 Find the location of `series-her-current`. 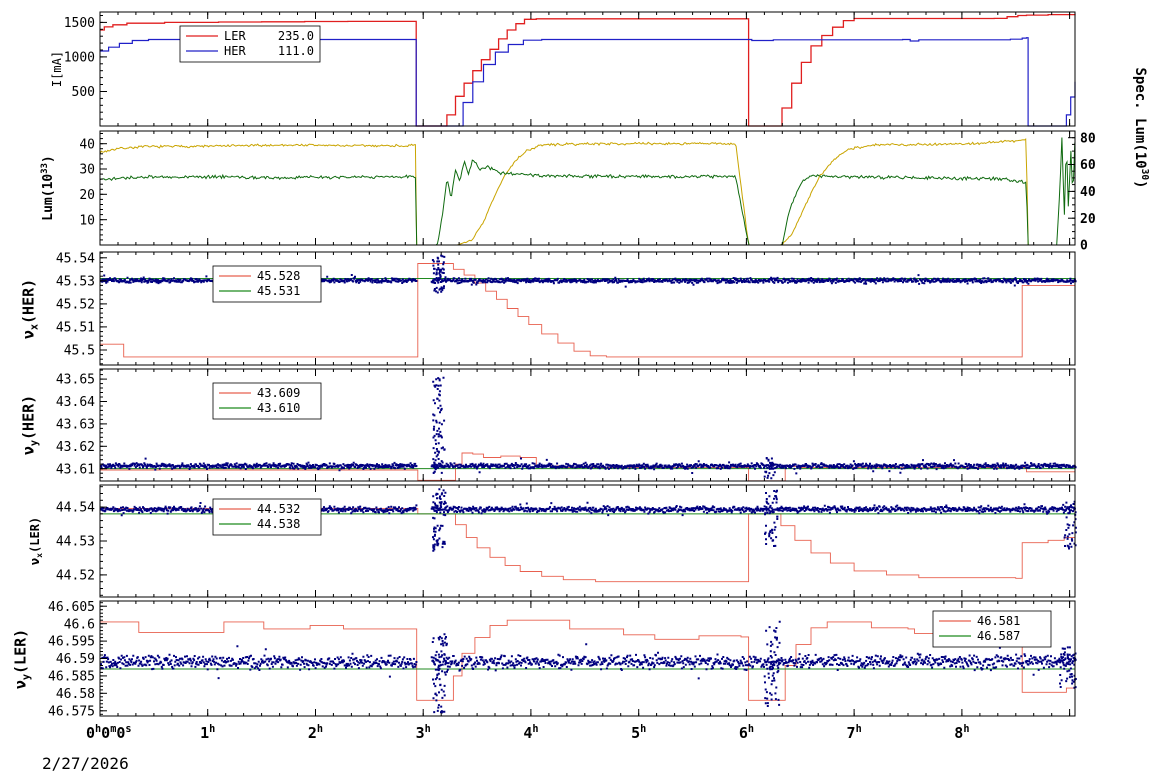

series-her-current is located at coordinates (588, 82).